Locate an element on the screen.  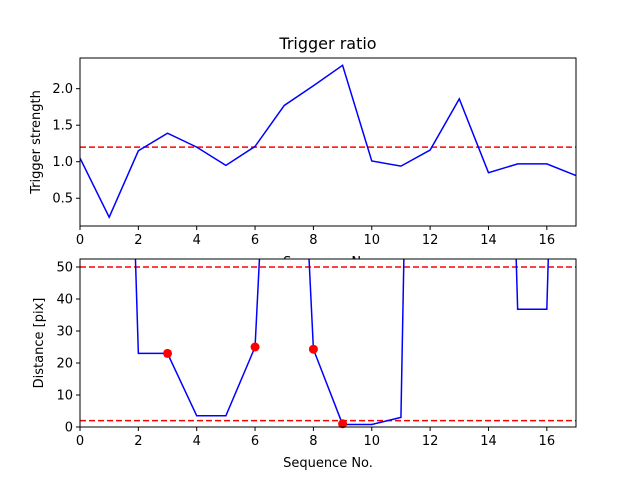
x-axis-label-bottom: Sequence No. is located at coordinates (328, 463).